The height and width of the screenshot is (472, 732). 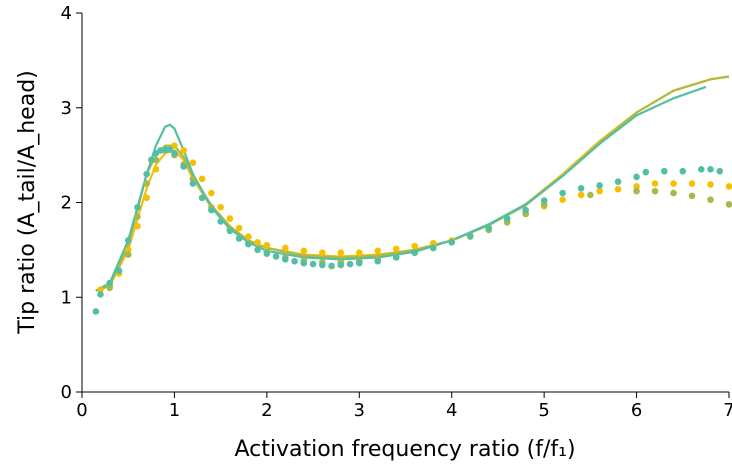 What do you see at coordinates (27, 202) in the screenshot?
I see `y-axis-label: Tip ratio (A_tail/A_head)` at bounding box center [27, 202].